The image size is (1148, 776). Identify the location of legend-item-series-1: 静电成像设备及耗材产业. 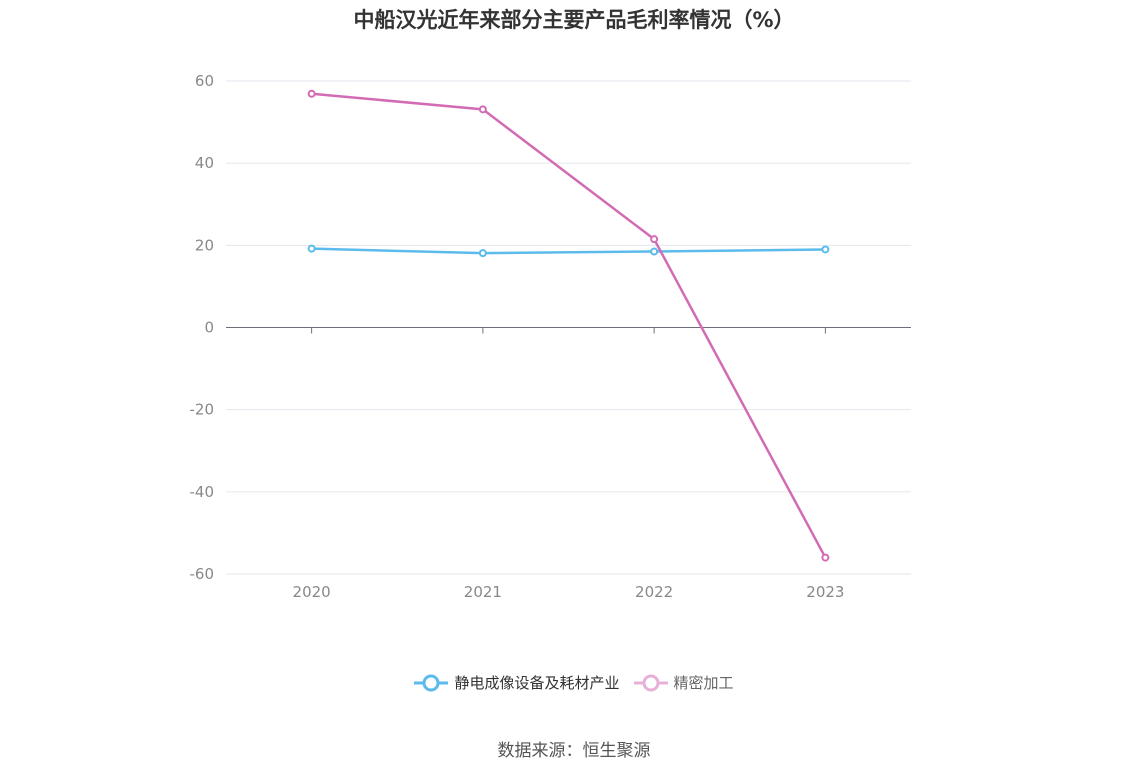
(517, 682).